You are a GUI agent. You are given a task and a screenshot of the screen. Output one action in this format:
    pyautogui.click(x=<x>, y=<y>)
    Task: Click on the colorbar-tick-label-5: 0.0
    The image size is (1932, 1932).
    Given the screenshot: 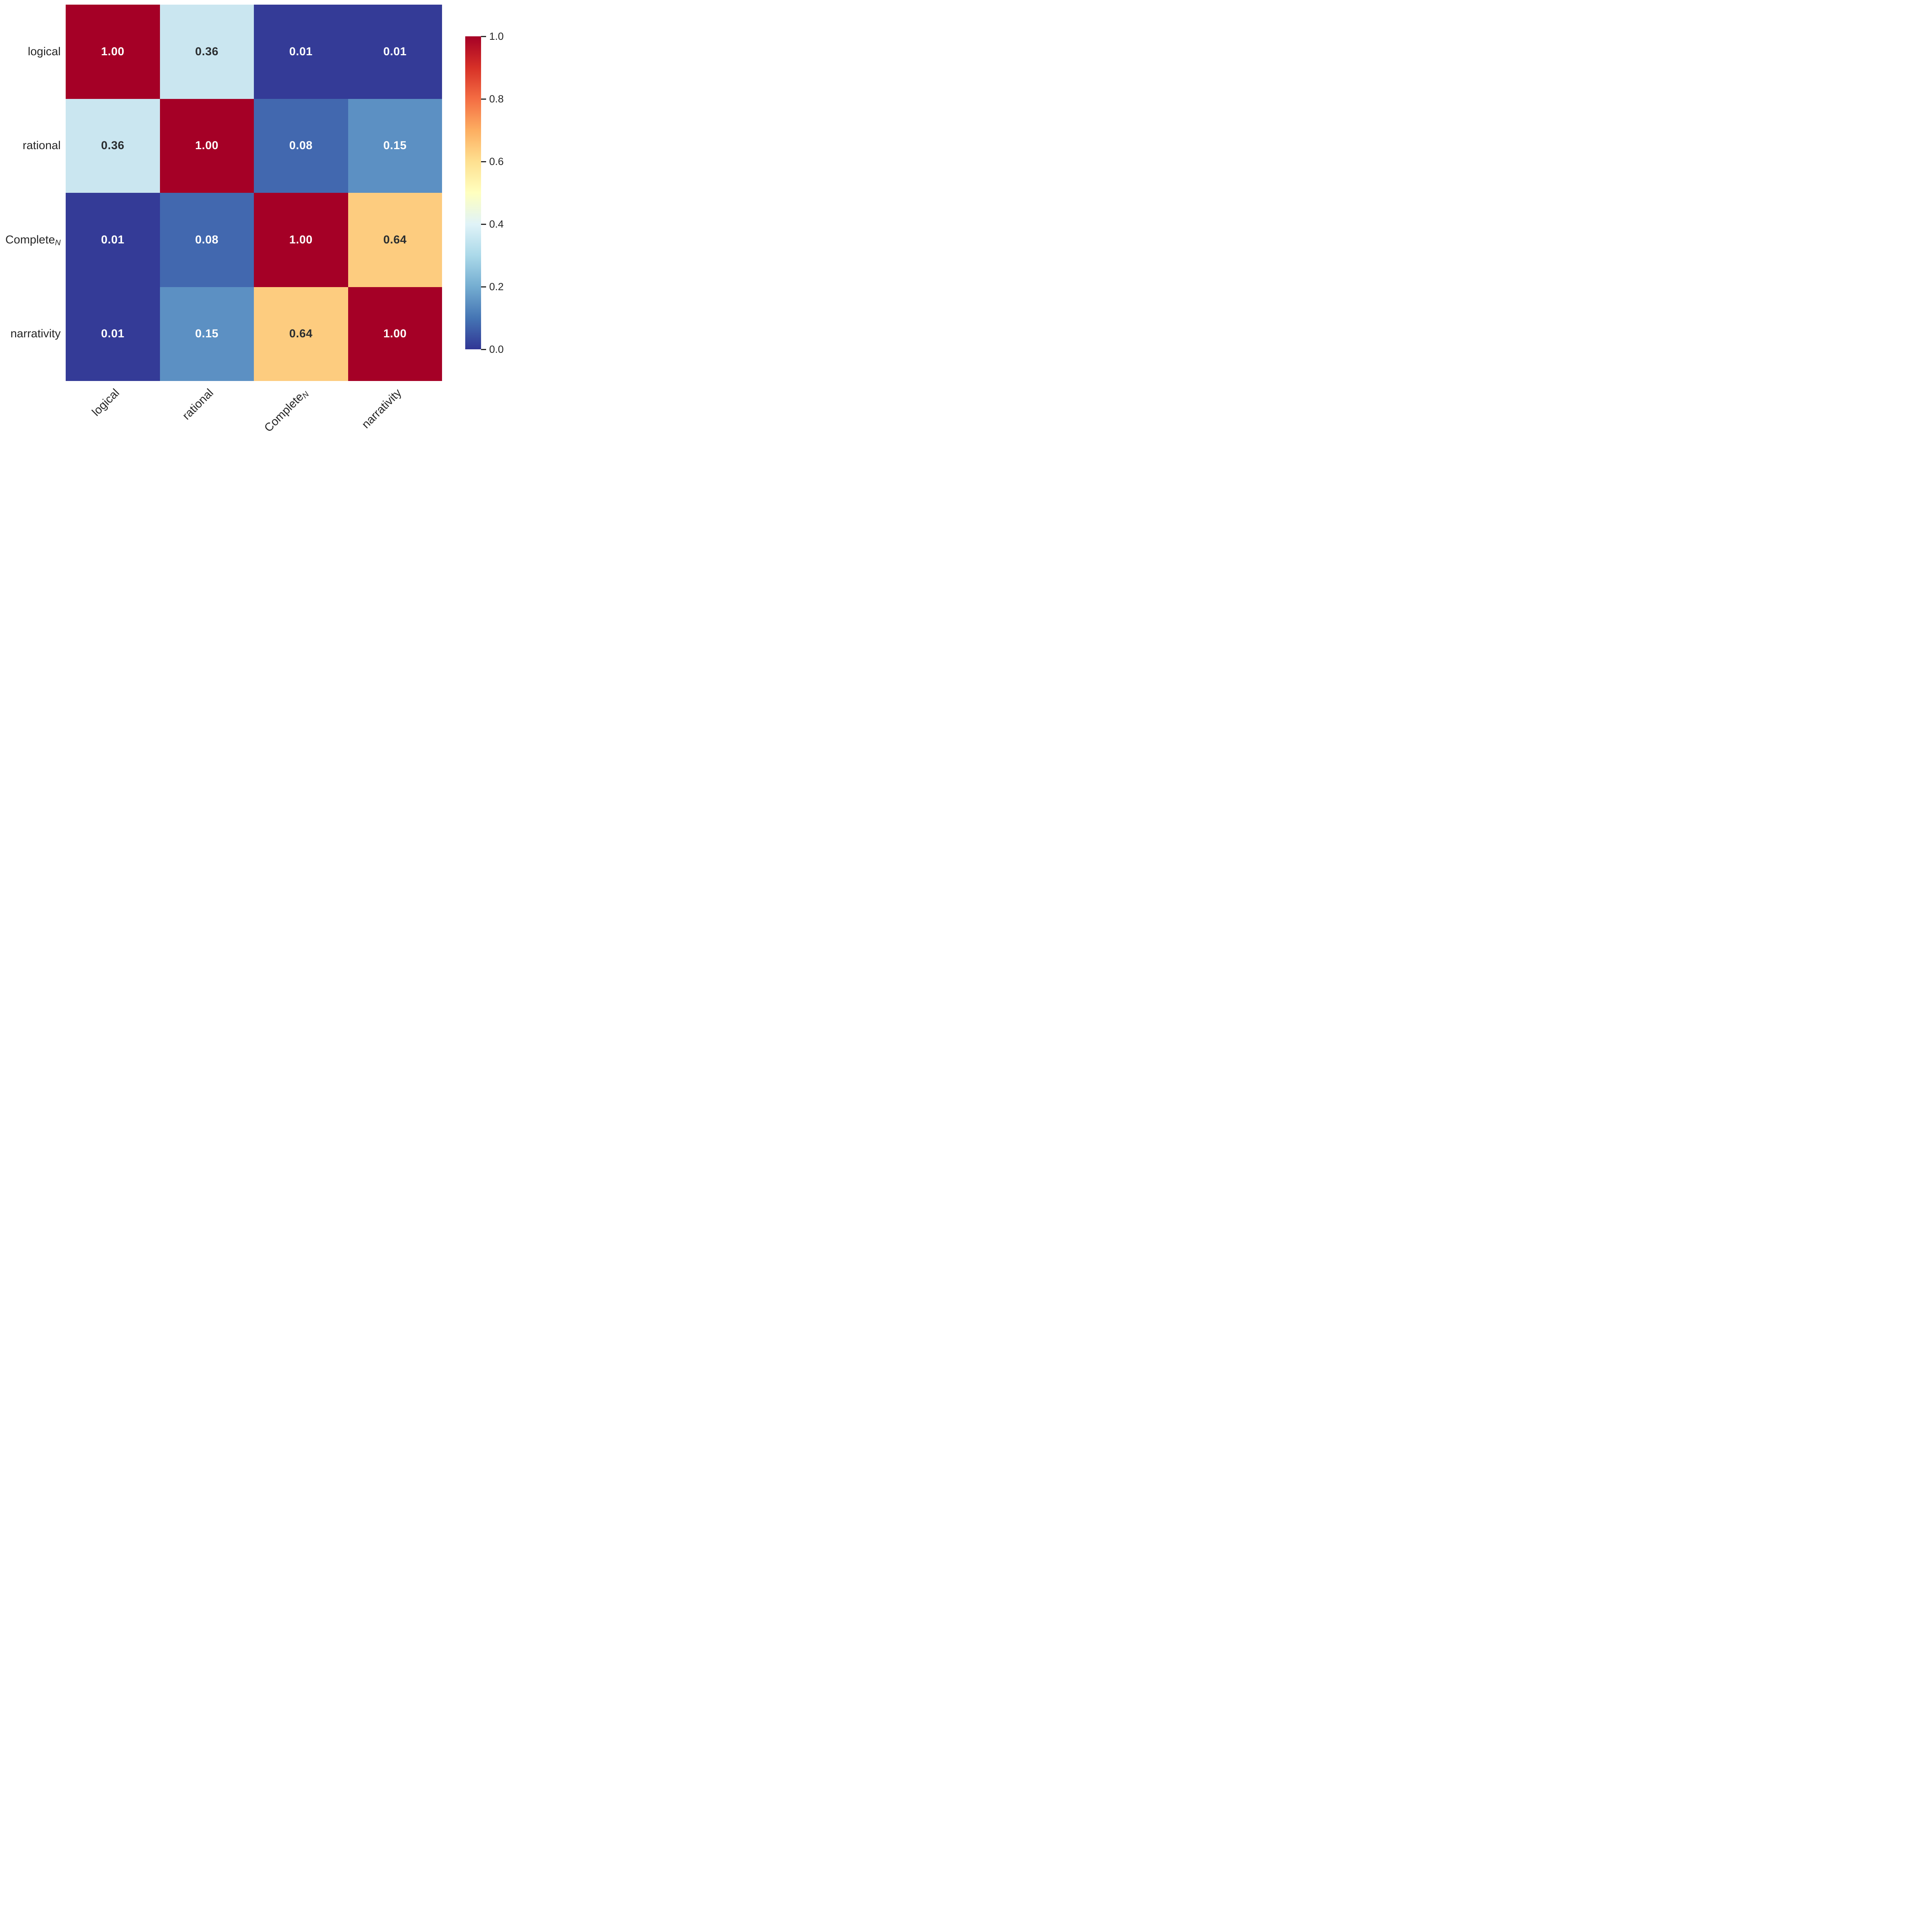 What is the action you would take?
    pyautogui.click(x=496, y=349)
    